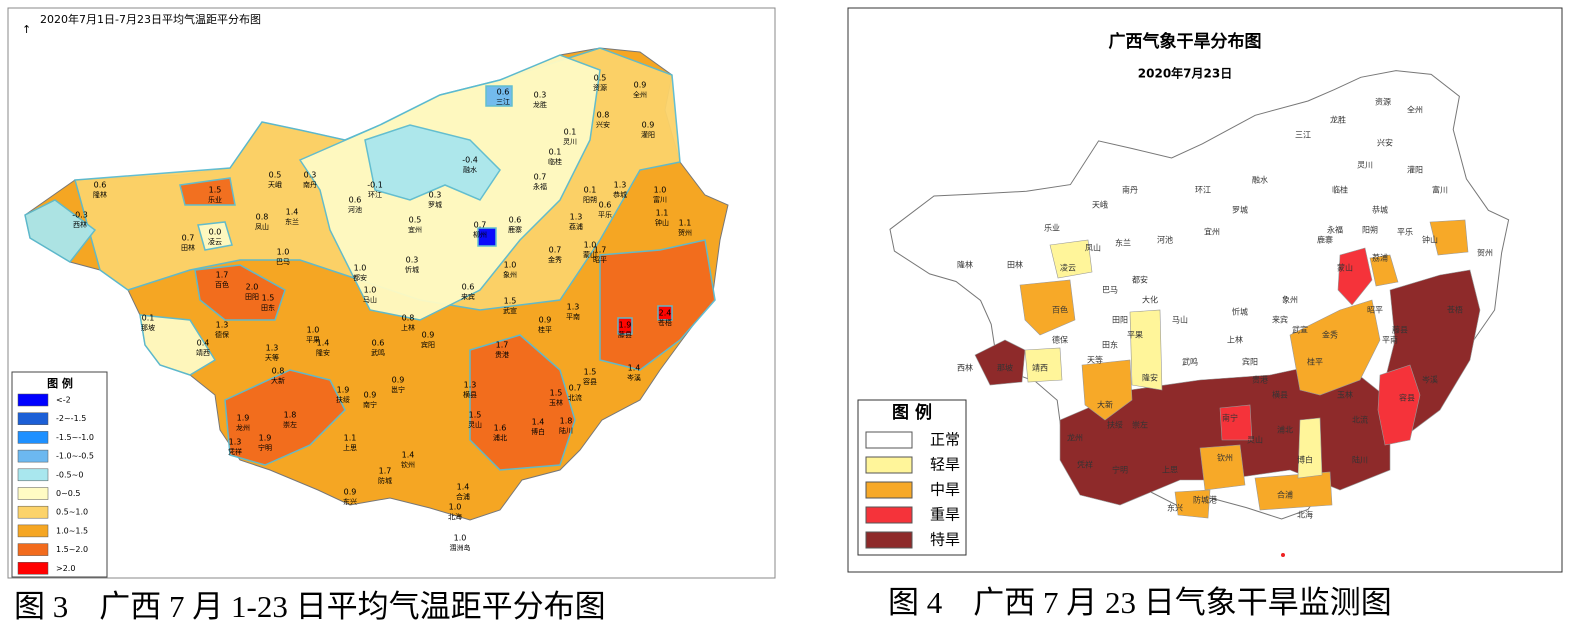 This screenshot has width=1583, height=642. Describe the element at coordinates (435, 205) in the screenshot. I see `place-label: 罗城` at that location.